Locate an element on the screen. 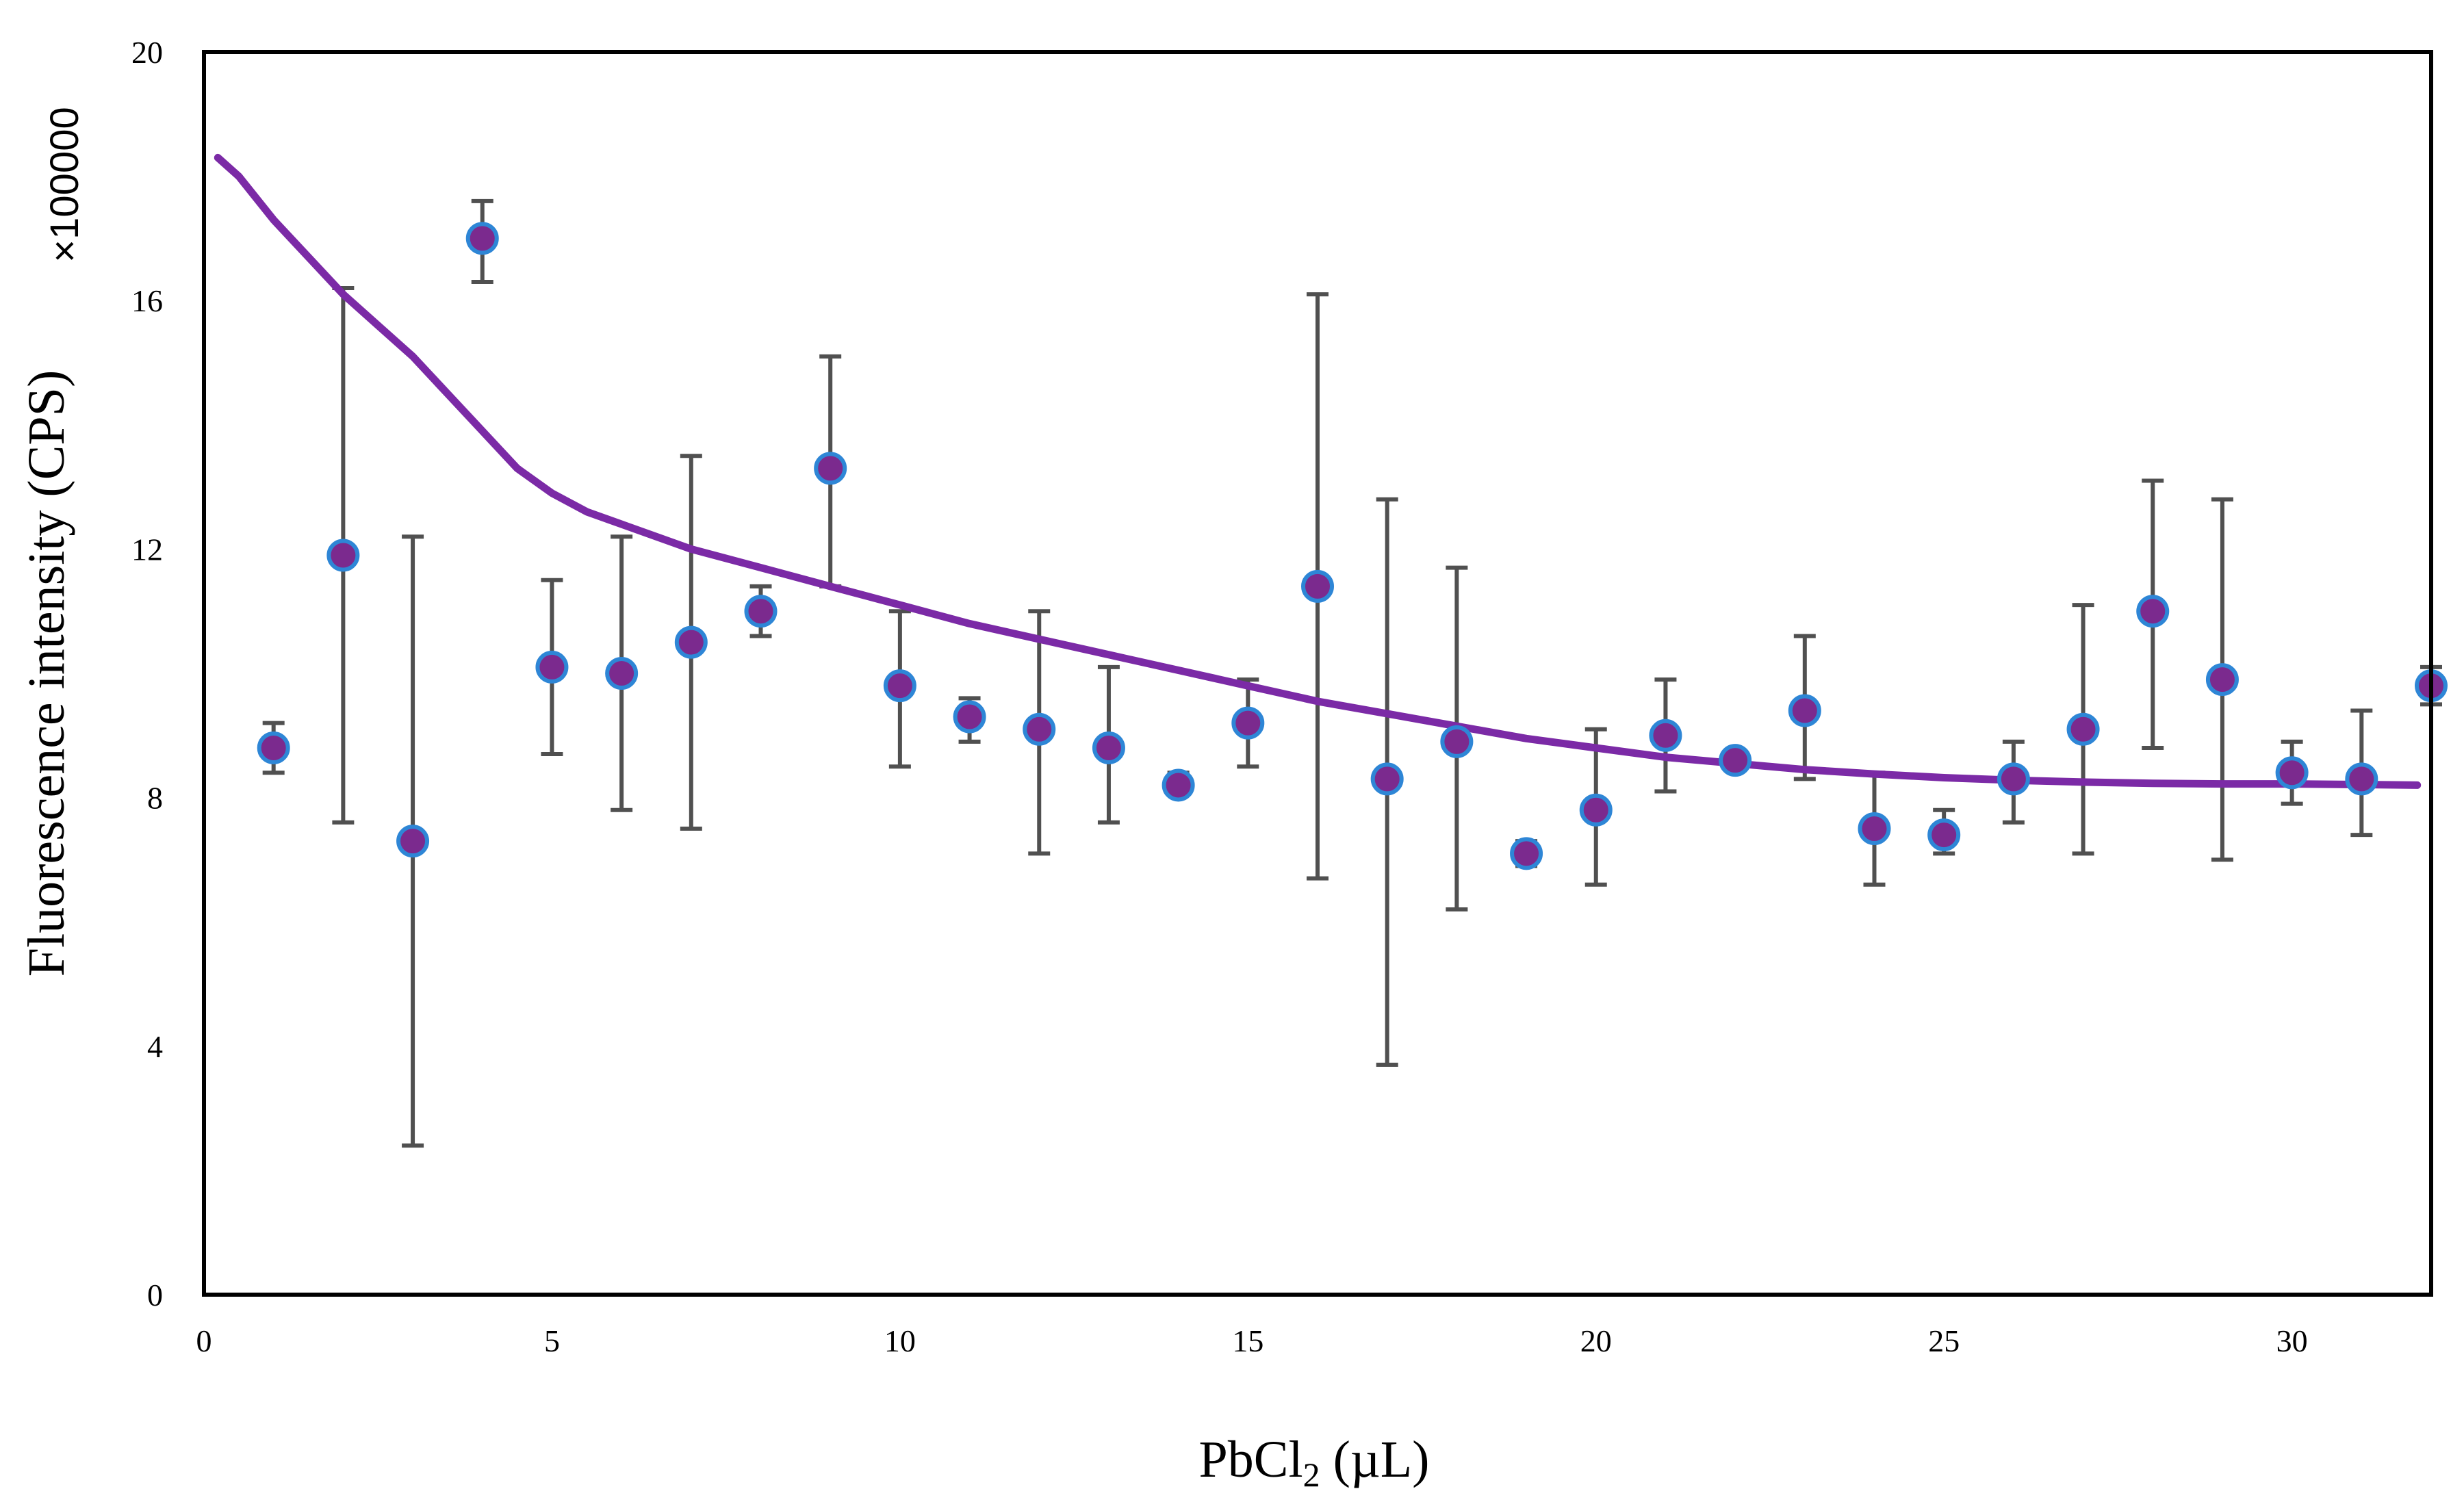 The image size is (2464, 1502). x-tick-labels: 0 5 10 15 20 25 30 is located at coordinates (1252, 1340).